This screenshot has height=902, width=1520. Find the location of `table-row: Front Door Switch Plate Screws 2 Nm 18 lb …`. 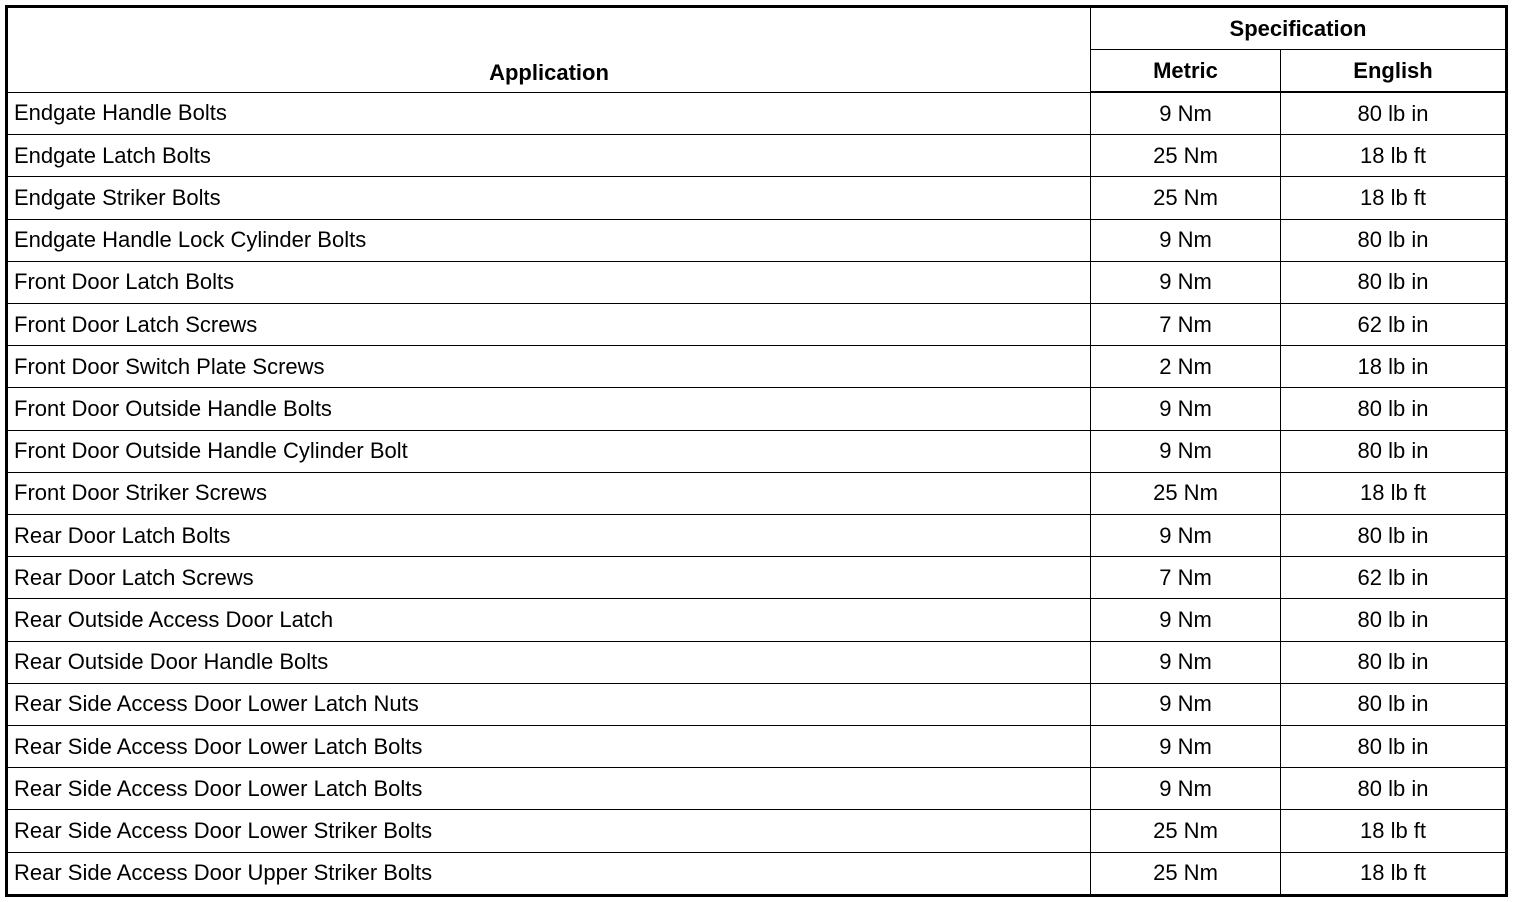

table-row: Front Door Switch Plate Screws 2 Nm 18 lb … is located at coordinates (757, 367).